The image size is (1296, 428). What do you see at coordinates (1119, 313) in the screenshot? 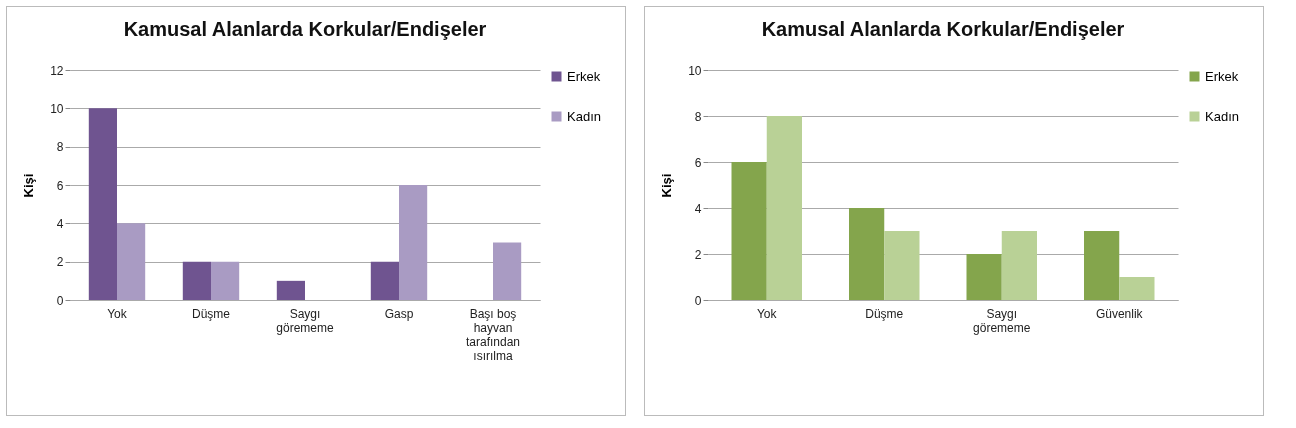
I see `x-tick-label: Güvenlik` at bounding box center [1119, 313].